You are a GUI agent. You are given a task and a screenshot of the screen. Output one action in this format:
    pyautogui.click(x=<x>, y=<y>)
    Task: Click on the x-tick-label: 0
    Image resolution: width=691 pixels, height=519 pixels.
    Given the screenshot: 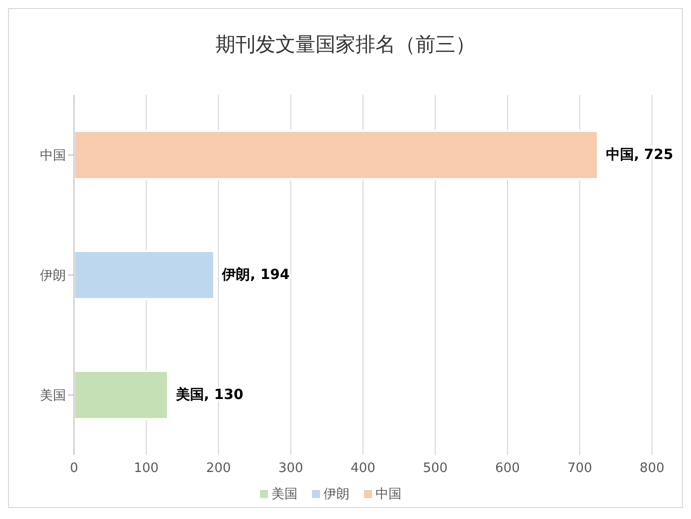 What is the action you would take?
    pyautogui.click(x=74, y=468)
    